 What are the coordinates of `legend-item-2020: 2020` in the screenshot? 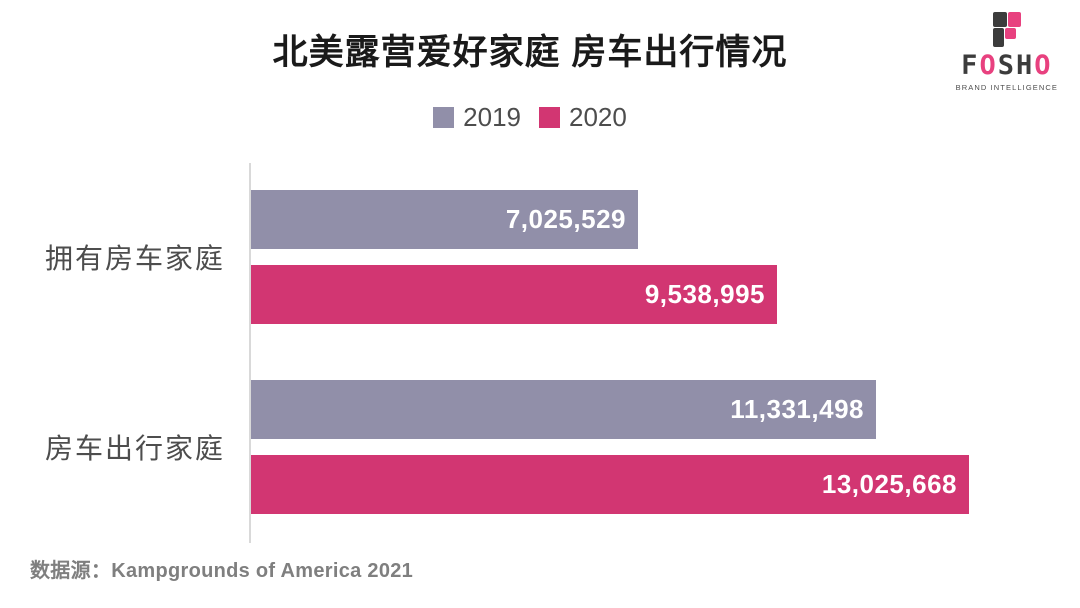 It's located at (583, 117).